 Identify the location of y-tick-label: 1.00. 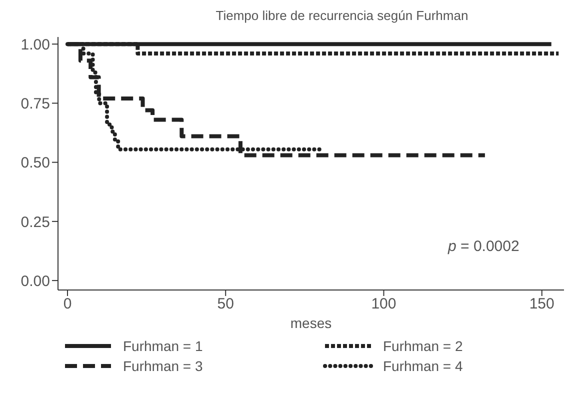
(35, 45).